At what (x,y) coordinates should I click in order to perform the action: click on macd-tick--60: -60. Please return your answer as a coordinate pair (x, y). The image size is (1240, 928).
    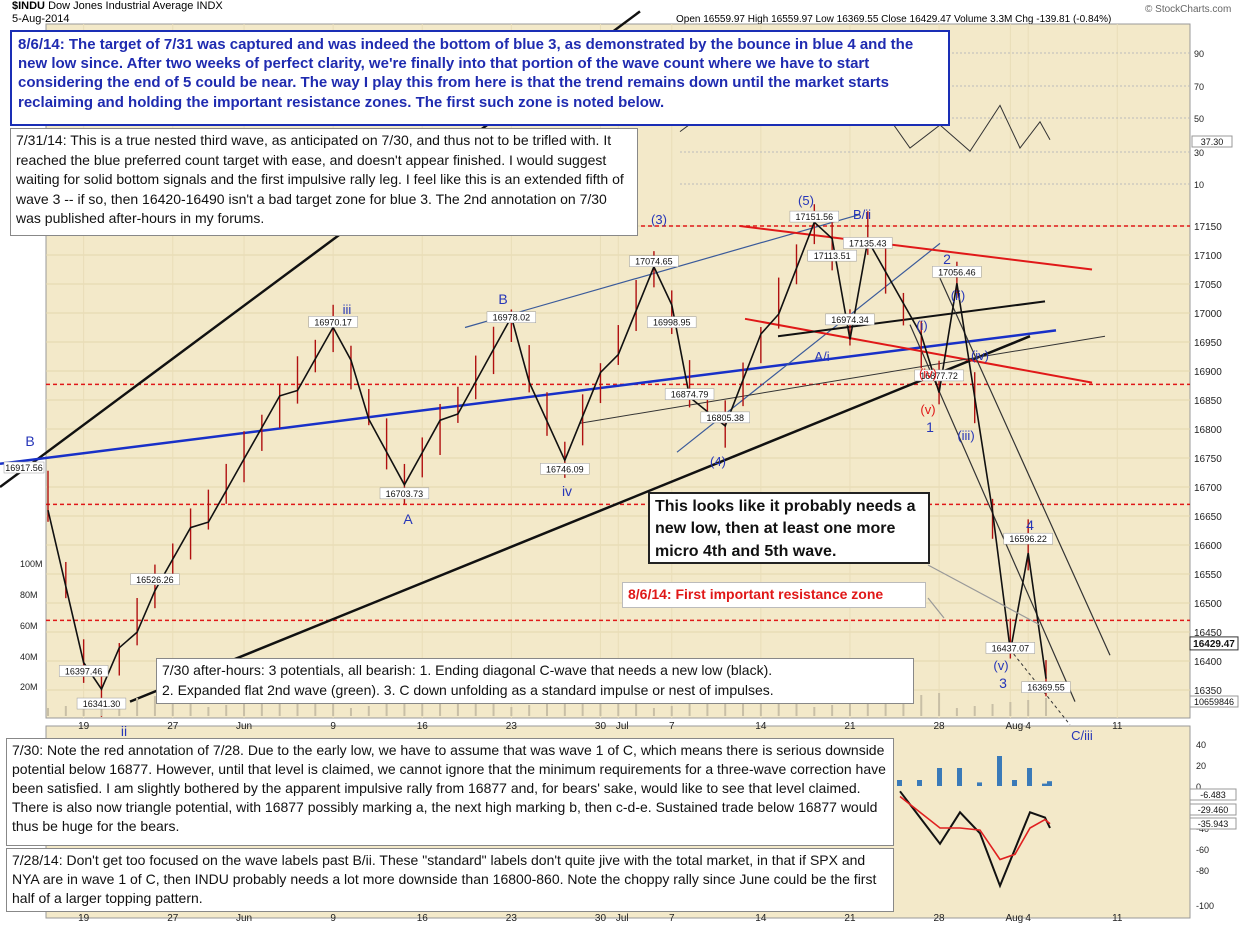
    Looking at the image, I should click on (1202, 850).